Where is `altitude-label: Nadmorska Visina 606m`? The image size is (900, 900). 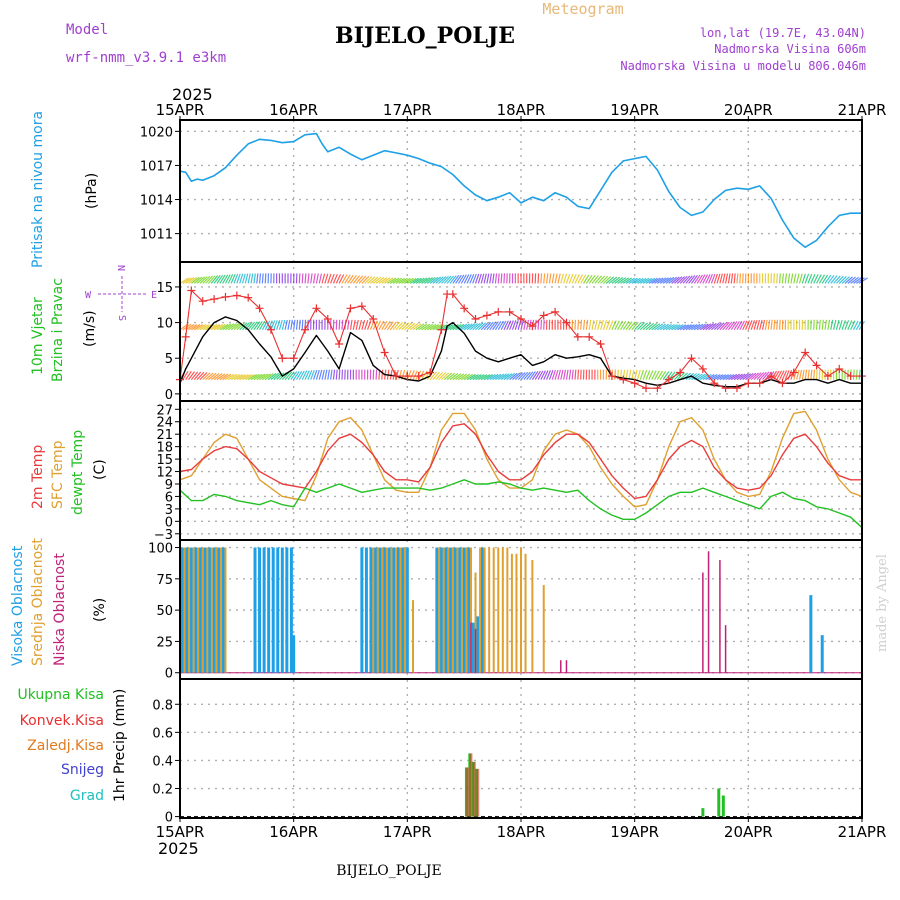 altitude-label: Nadmorska Visina 606m is located at coordinates (790, 49).